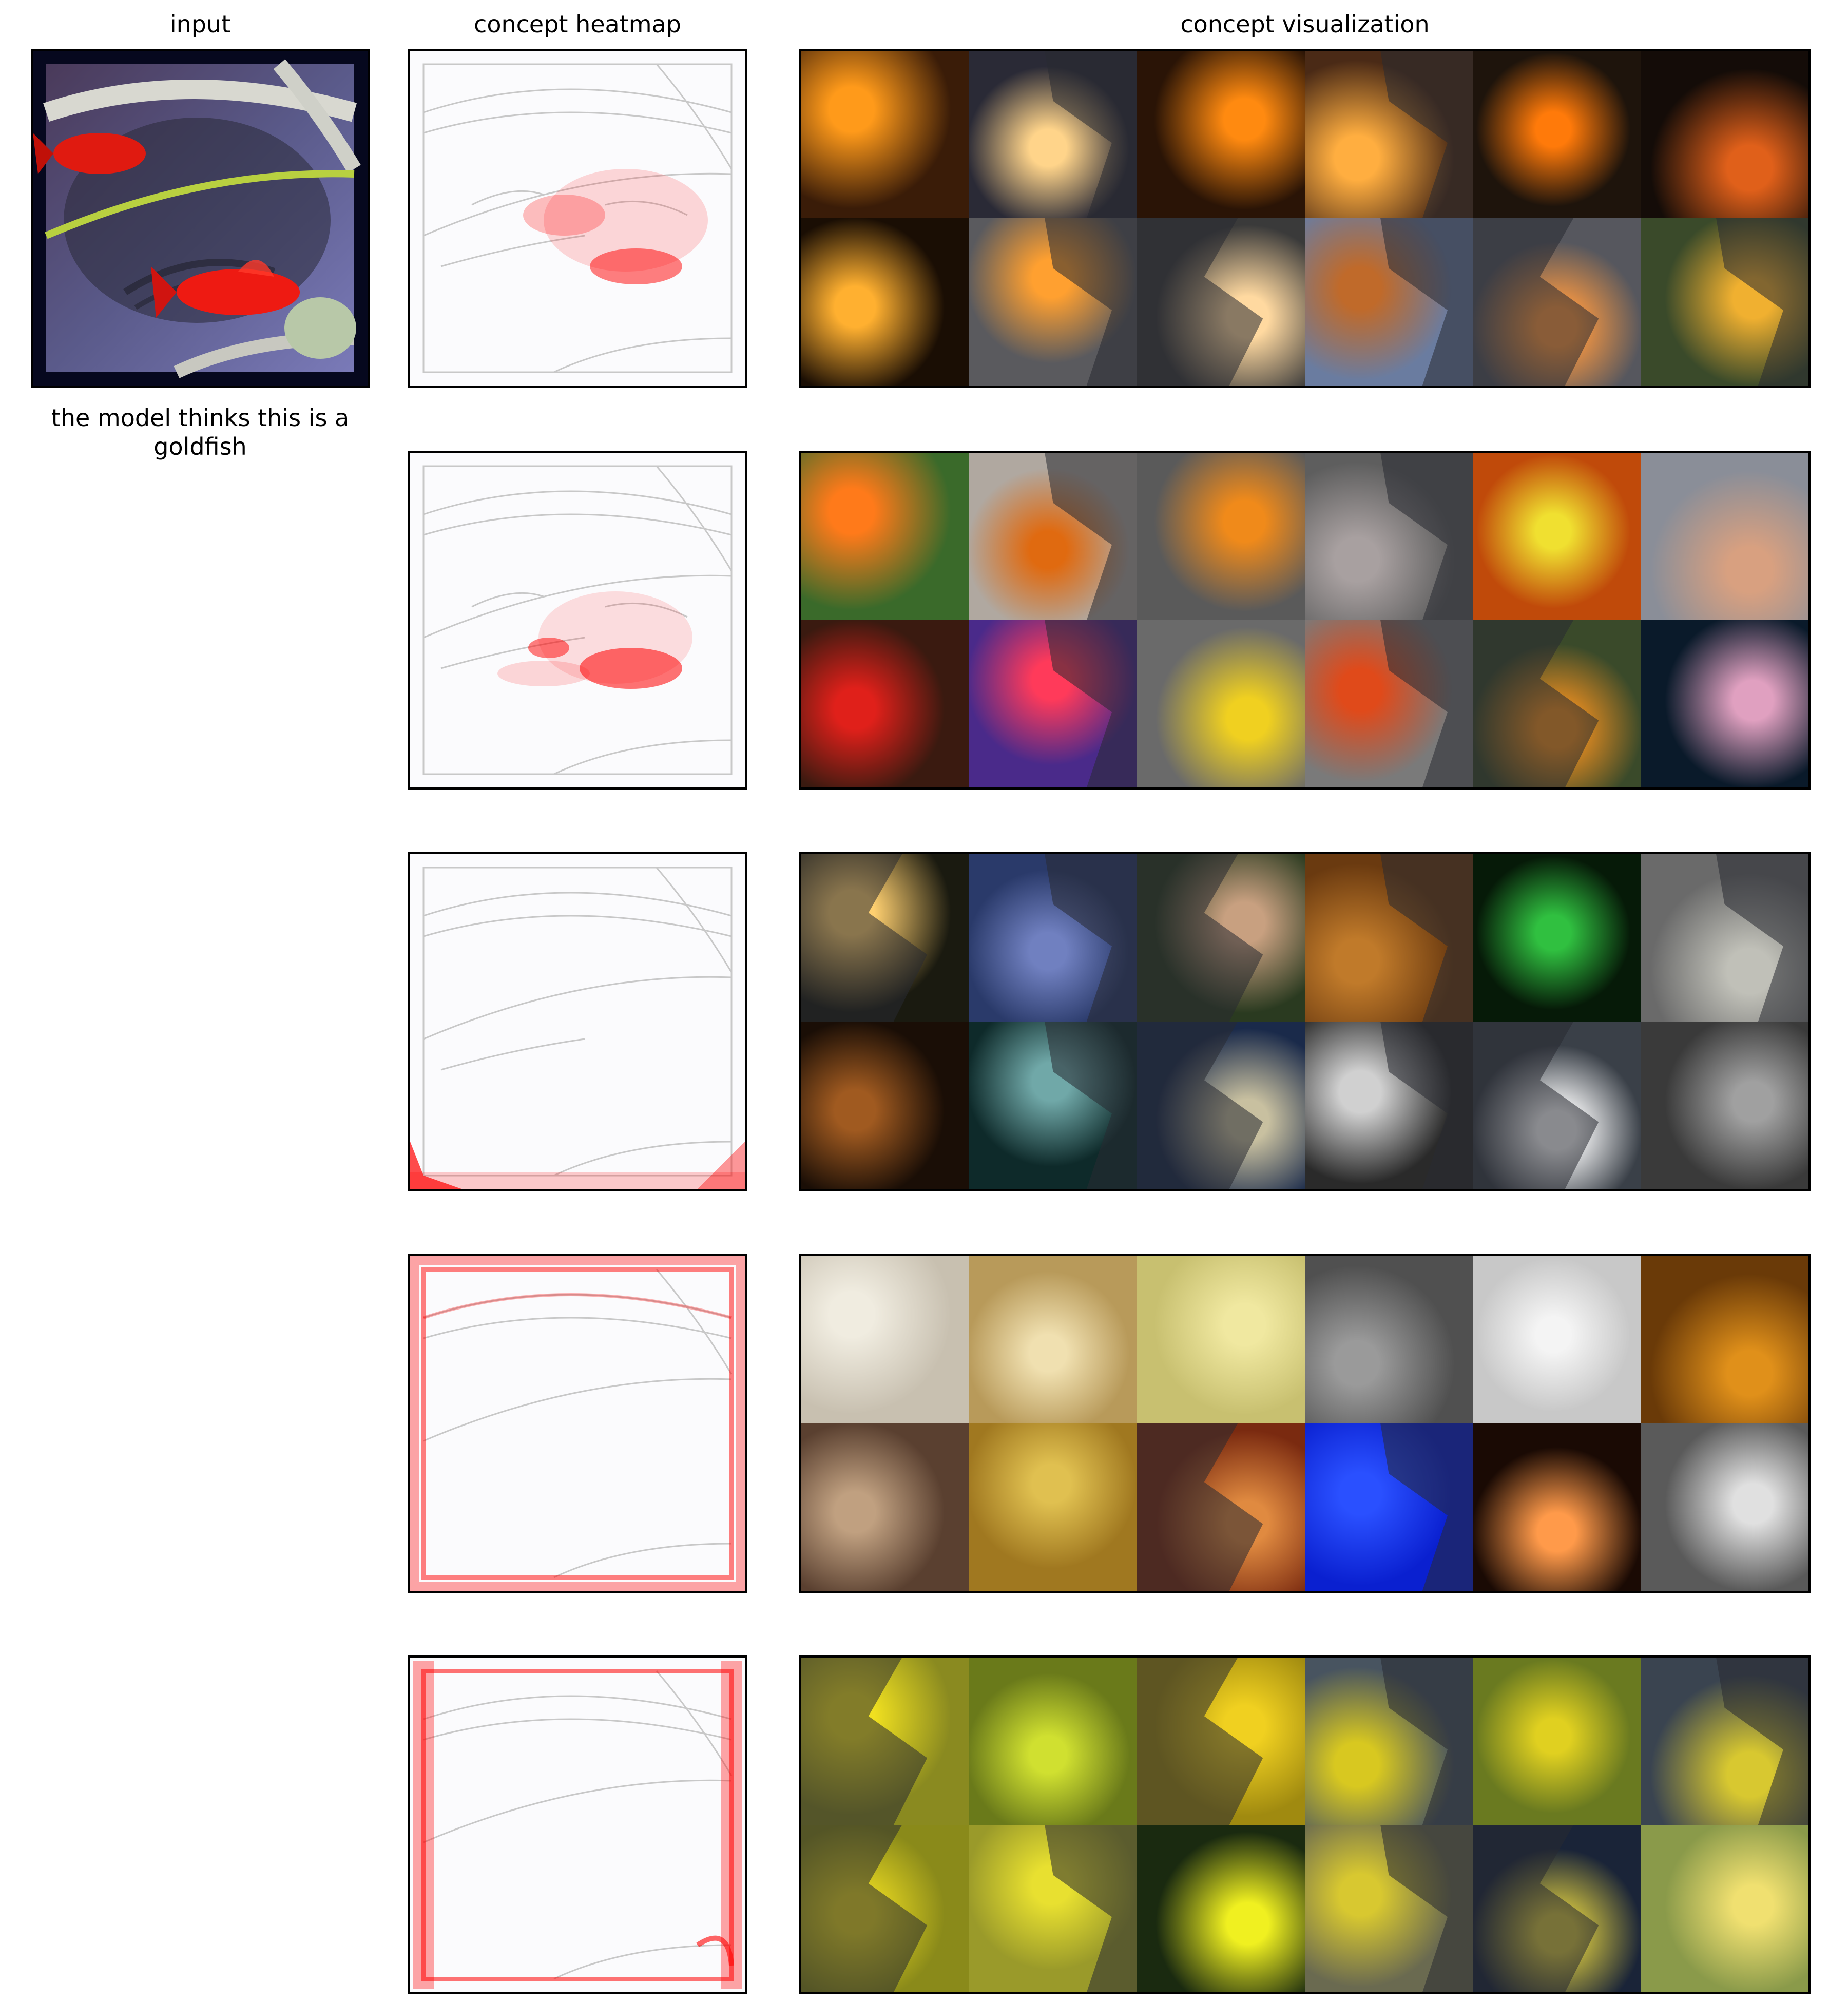 The height and width of the screenshot is (2002, 1848). I want to click on concept-tile-snake-coil, so click(1389, 536).